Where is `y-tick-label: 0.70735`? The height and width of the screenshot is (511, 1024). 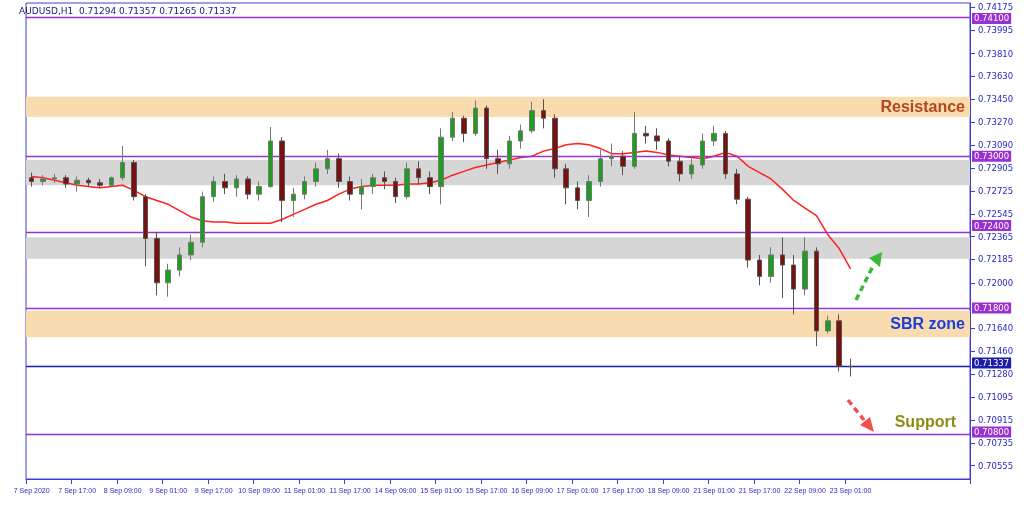
y-tick-label: 0.70735 is located at coordinates (996, 442).